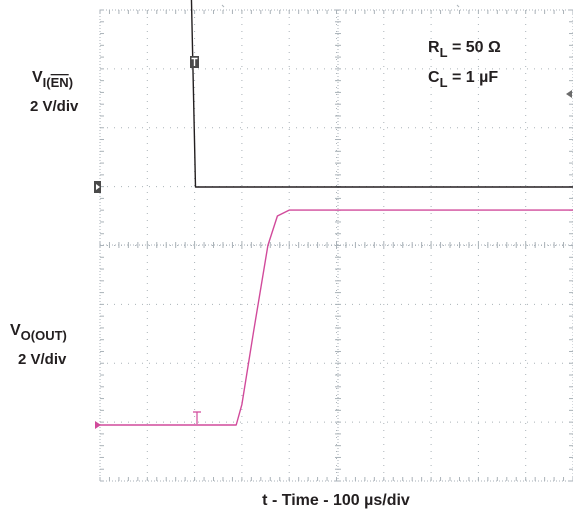 The height and width of the screenshot is (514, 573). What do you see at coordinates (336, 500) in the screenshot?
I see `x-axis-label: t - Time - 100 µs/div` at bounding box center [336, 500].